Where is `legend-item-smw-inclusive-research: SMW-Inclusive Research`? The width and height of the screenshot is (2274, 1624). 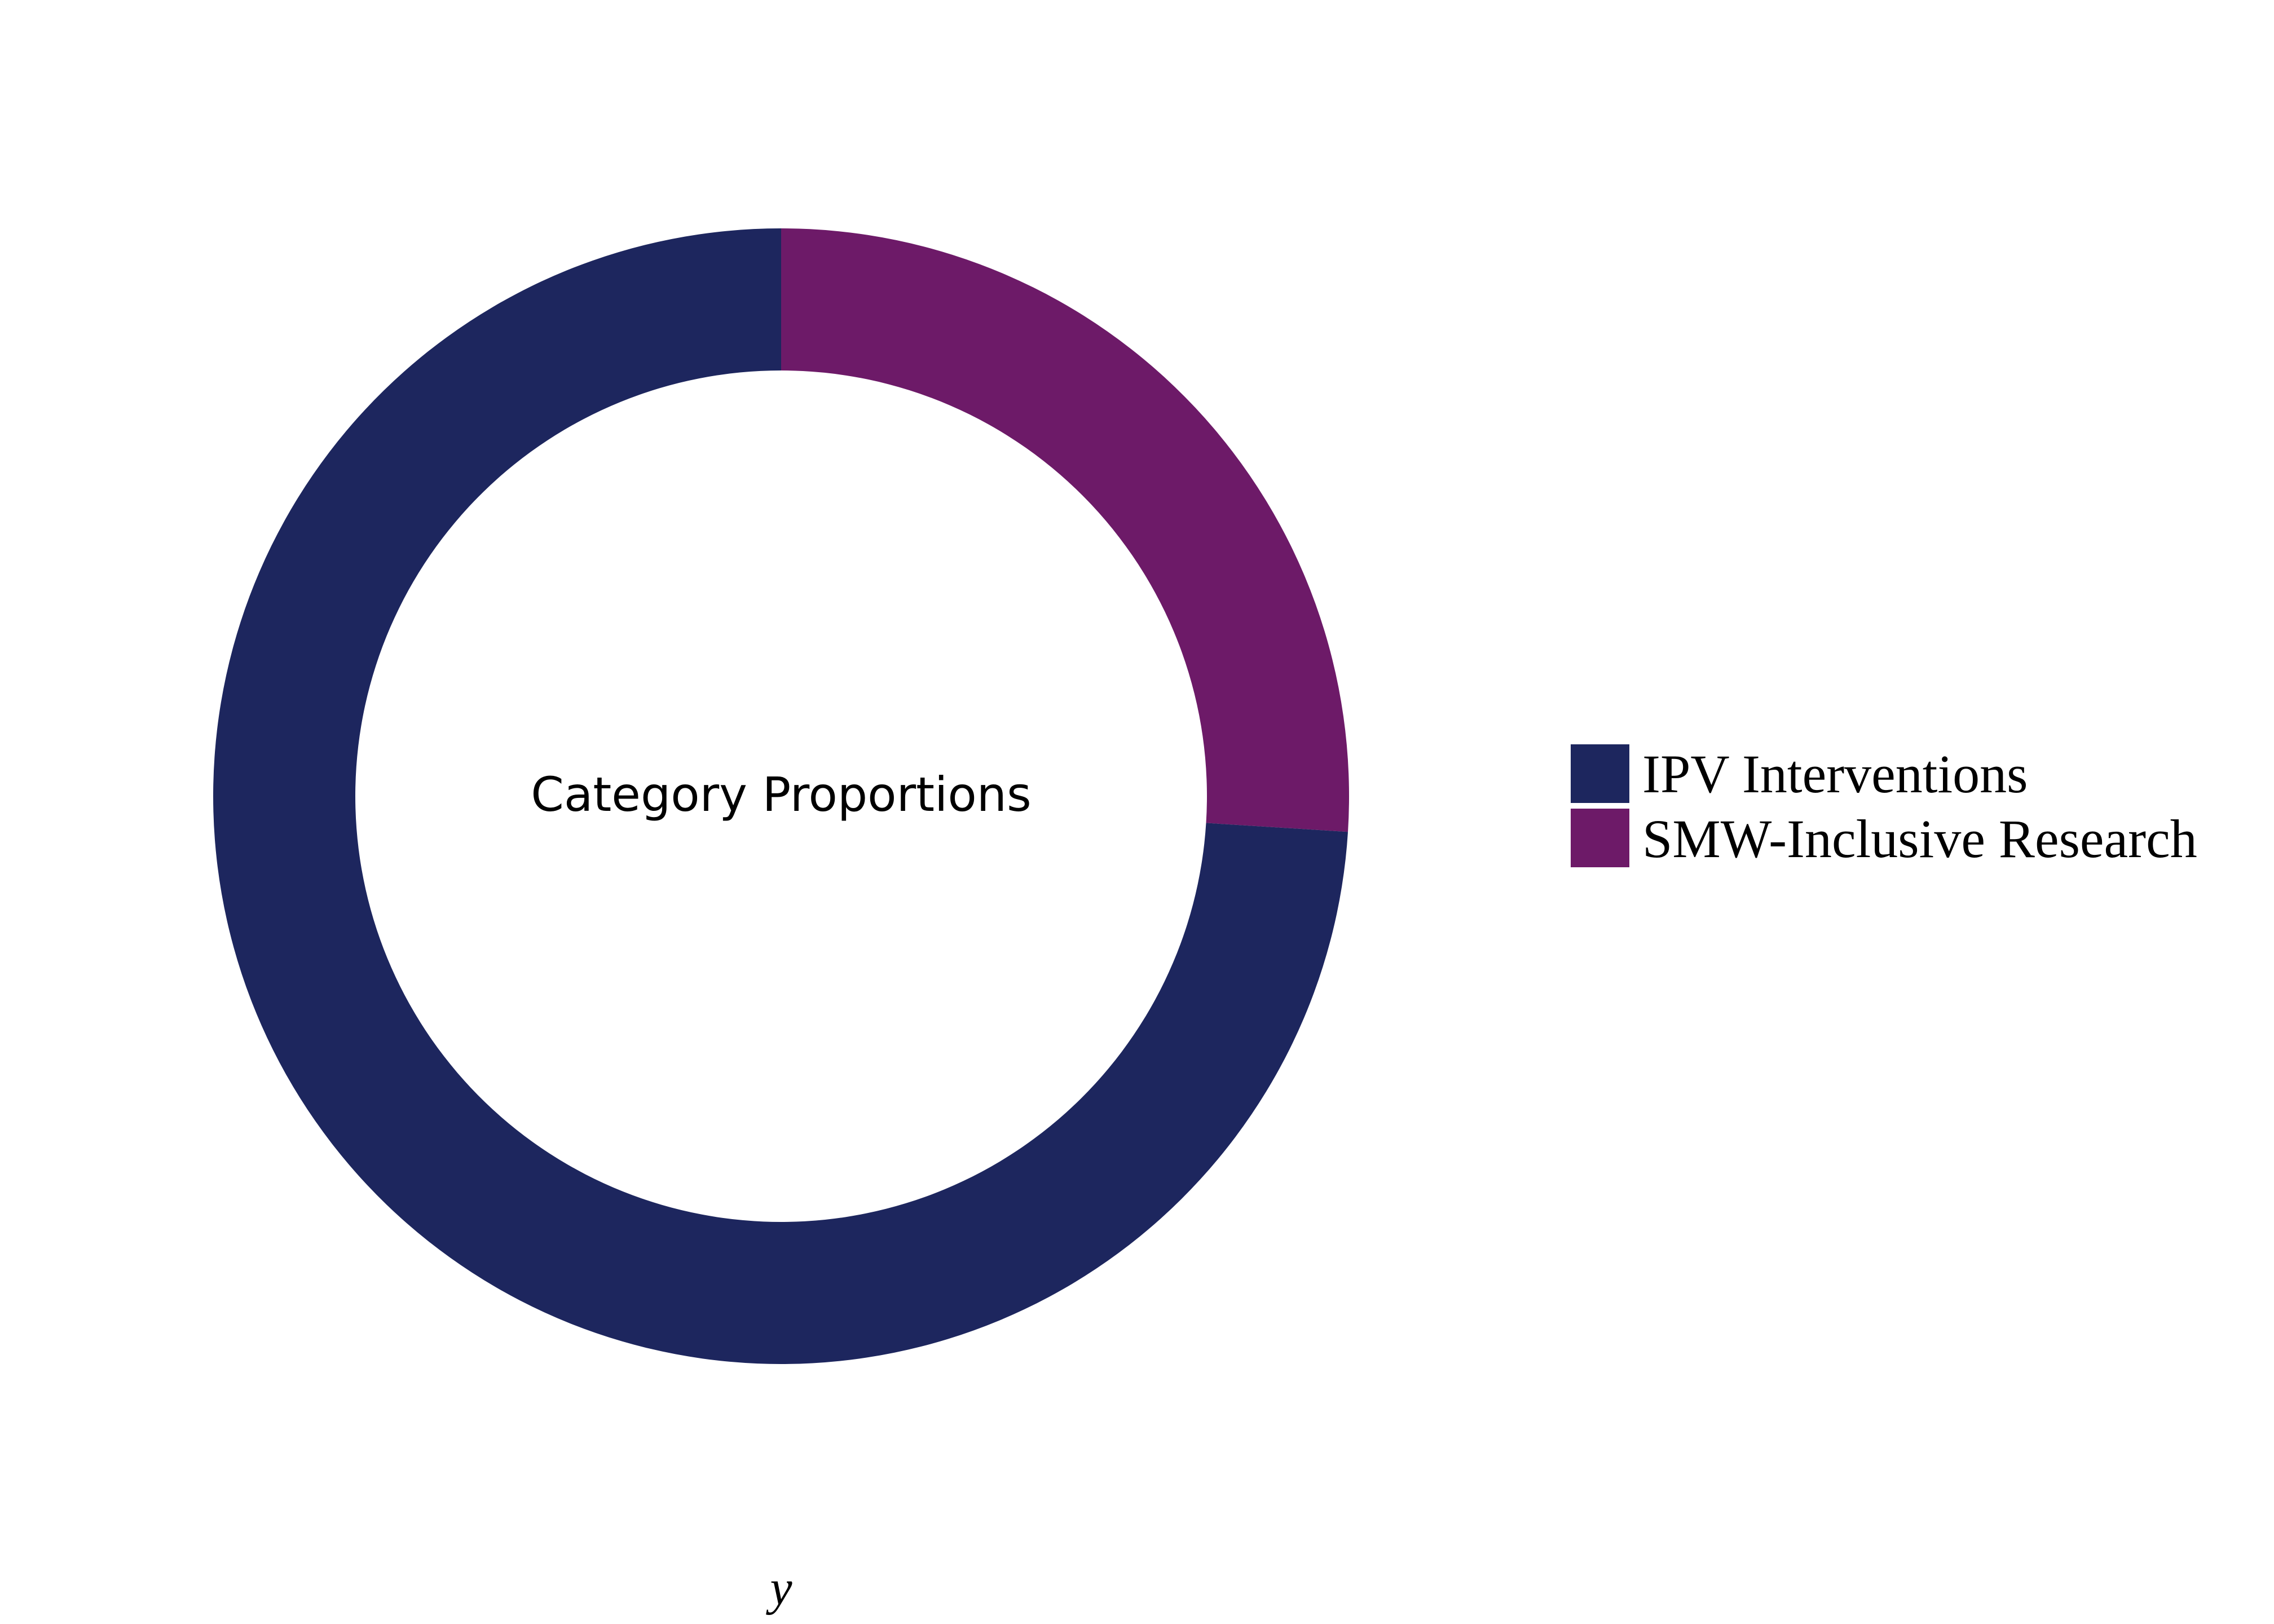
legend-item-smw-inclusive-research: SMW-Inclusive Research is located at coordinates (1884, 839).